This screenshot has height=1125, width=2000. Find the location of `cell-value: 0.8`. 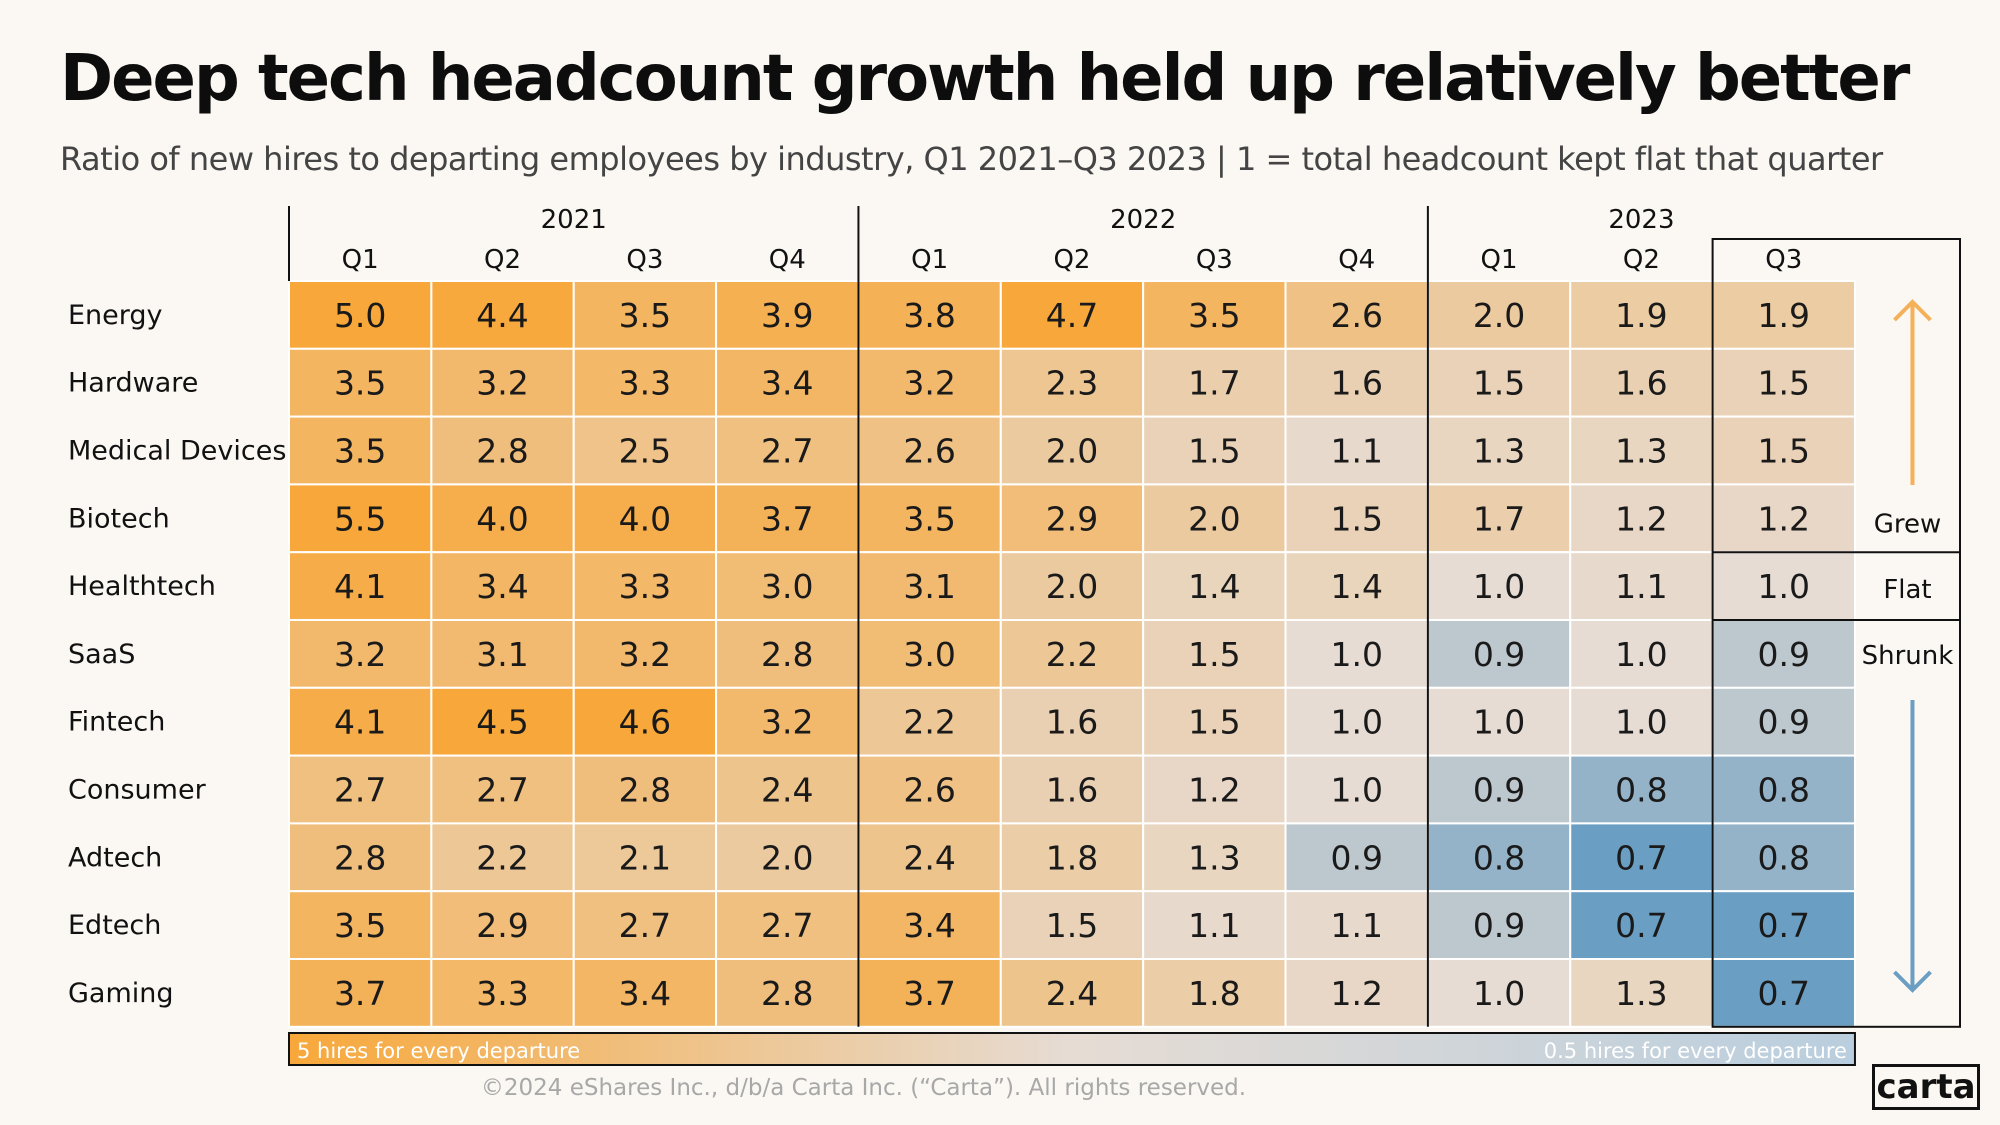

cell-value: 0.8 is located at coordinates (1784, 790).